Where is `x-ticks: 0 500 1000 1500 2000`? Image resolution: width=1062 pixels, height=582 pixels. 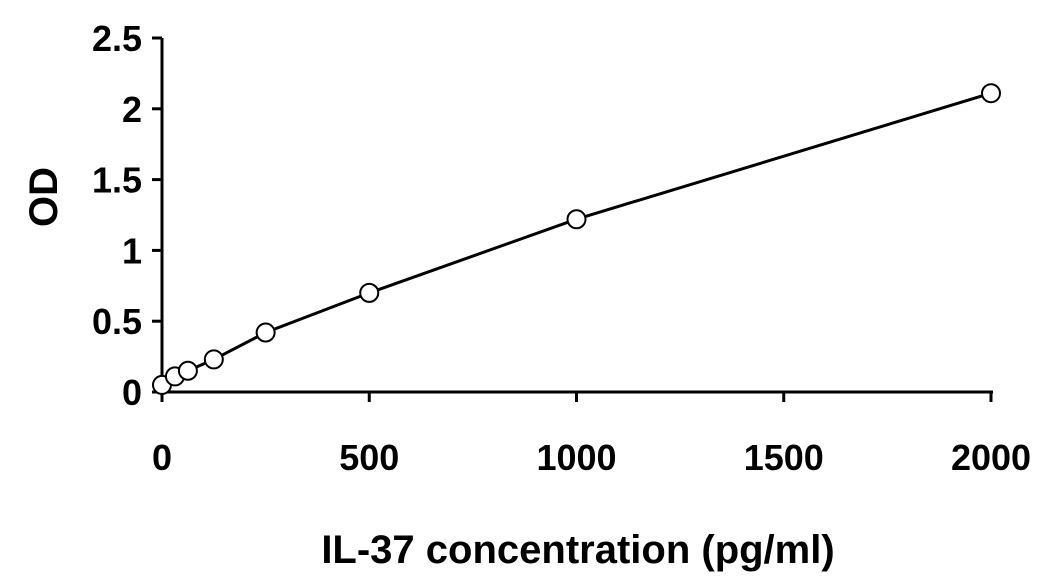 x-ticks: 0 500 1000 1500 2000 is located at coordinates (591, 435).